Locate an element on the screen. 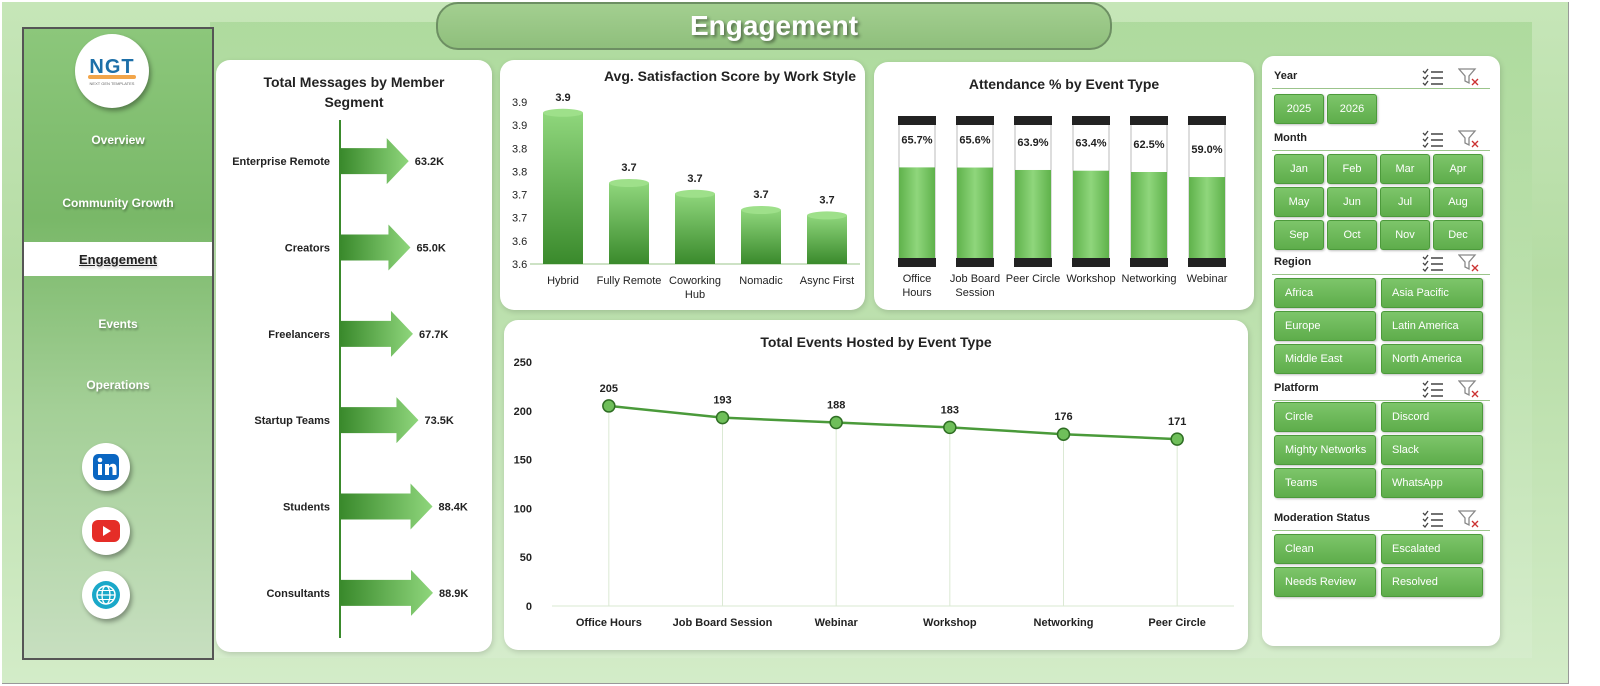 The width and height of the screenshot is (1600, 686). month-option-jul: Jul is located at coordinates (1405, 202).